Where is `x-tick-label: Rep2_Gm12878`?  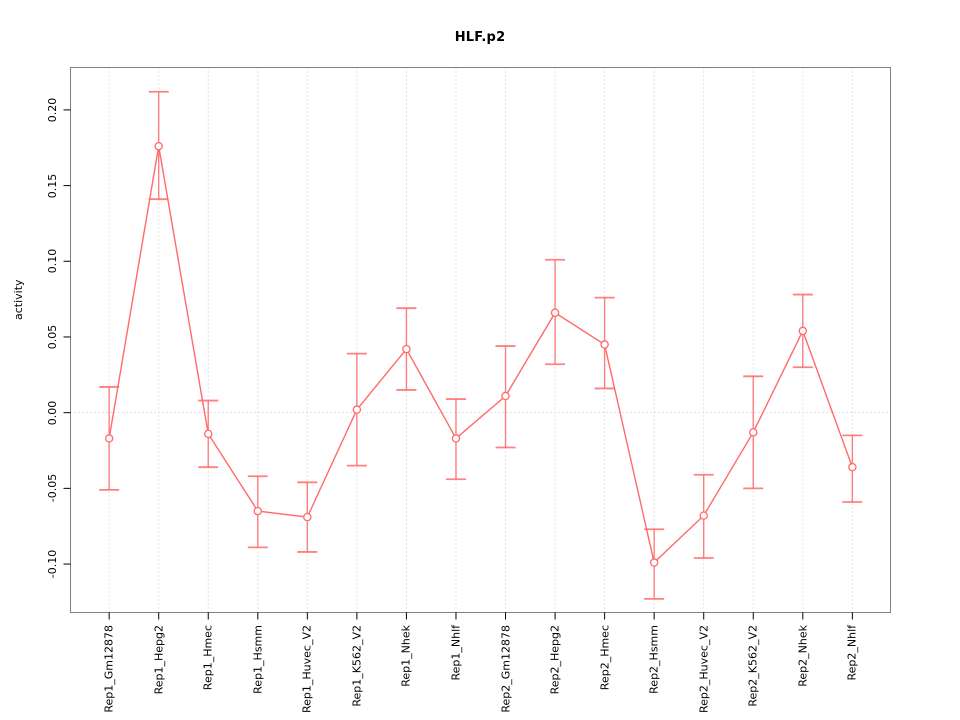 x-tick-label: Rep2_Gm12878 is located at coordinates (506, 668).